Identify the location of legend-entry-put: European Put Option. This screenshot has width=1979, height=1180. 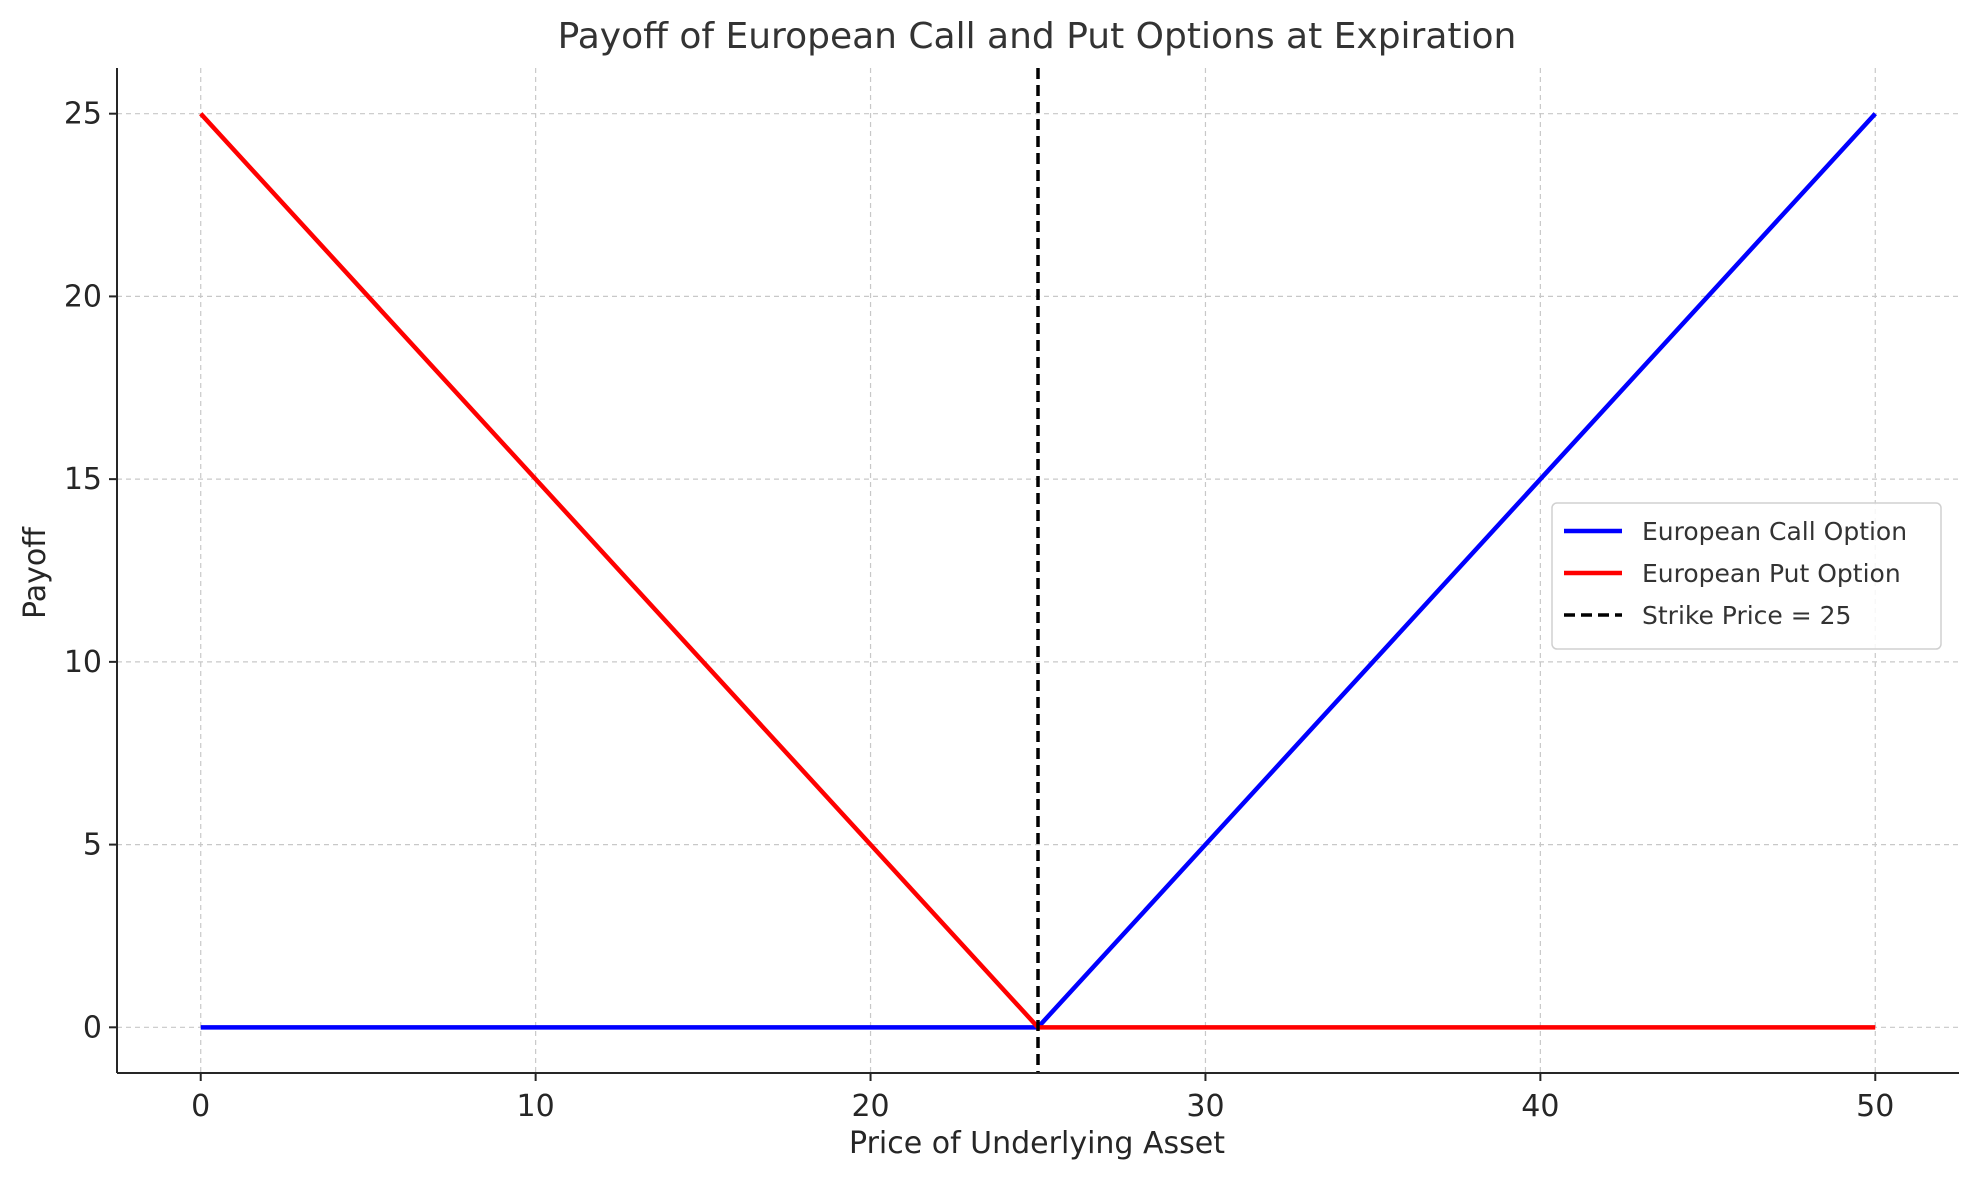
(1732, 573).